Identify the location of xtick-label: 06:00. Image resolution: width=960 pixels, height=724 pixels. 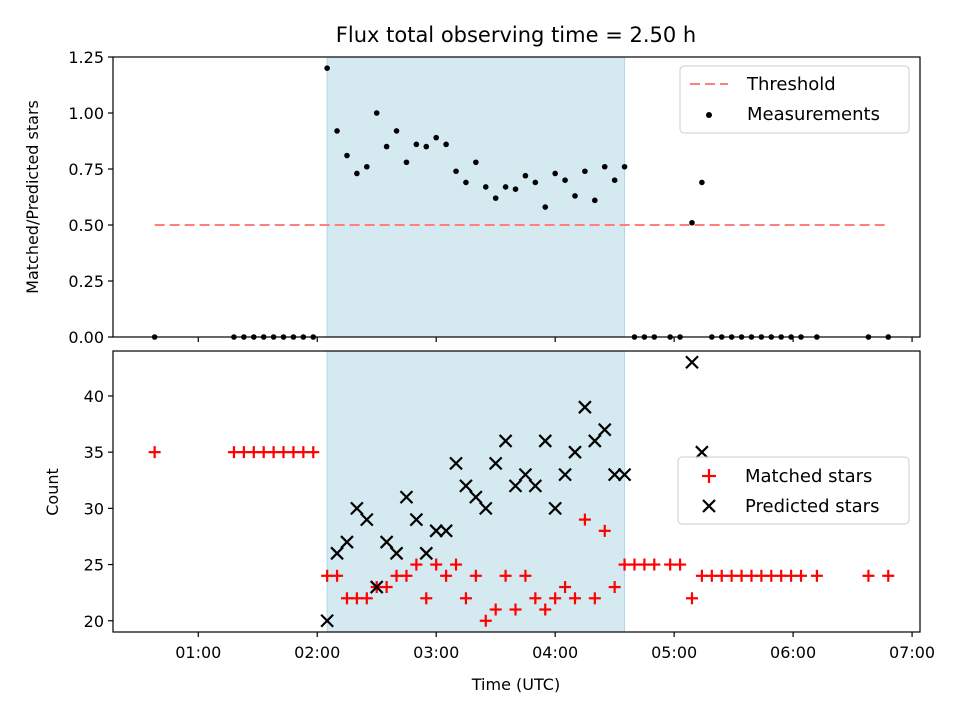
(793, 652).